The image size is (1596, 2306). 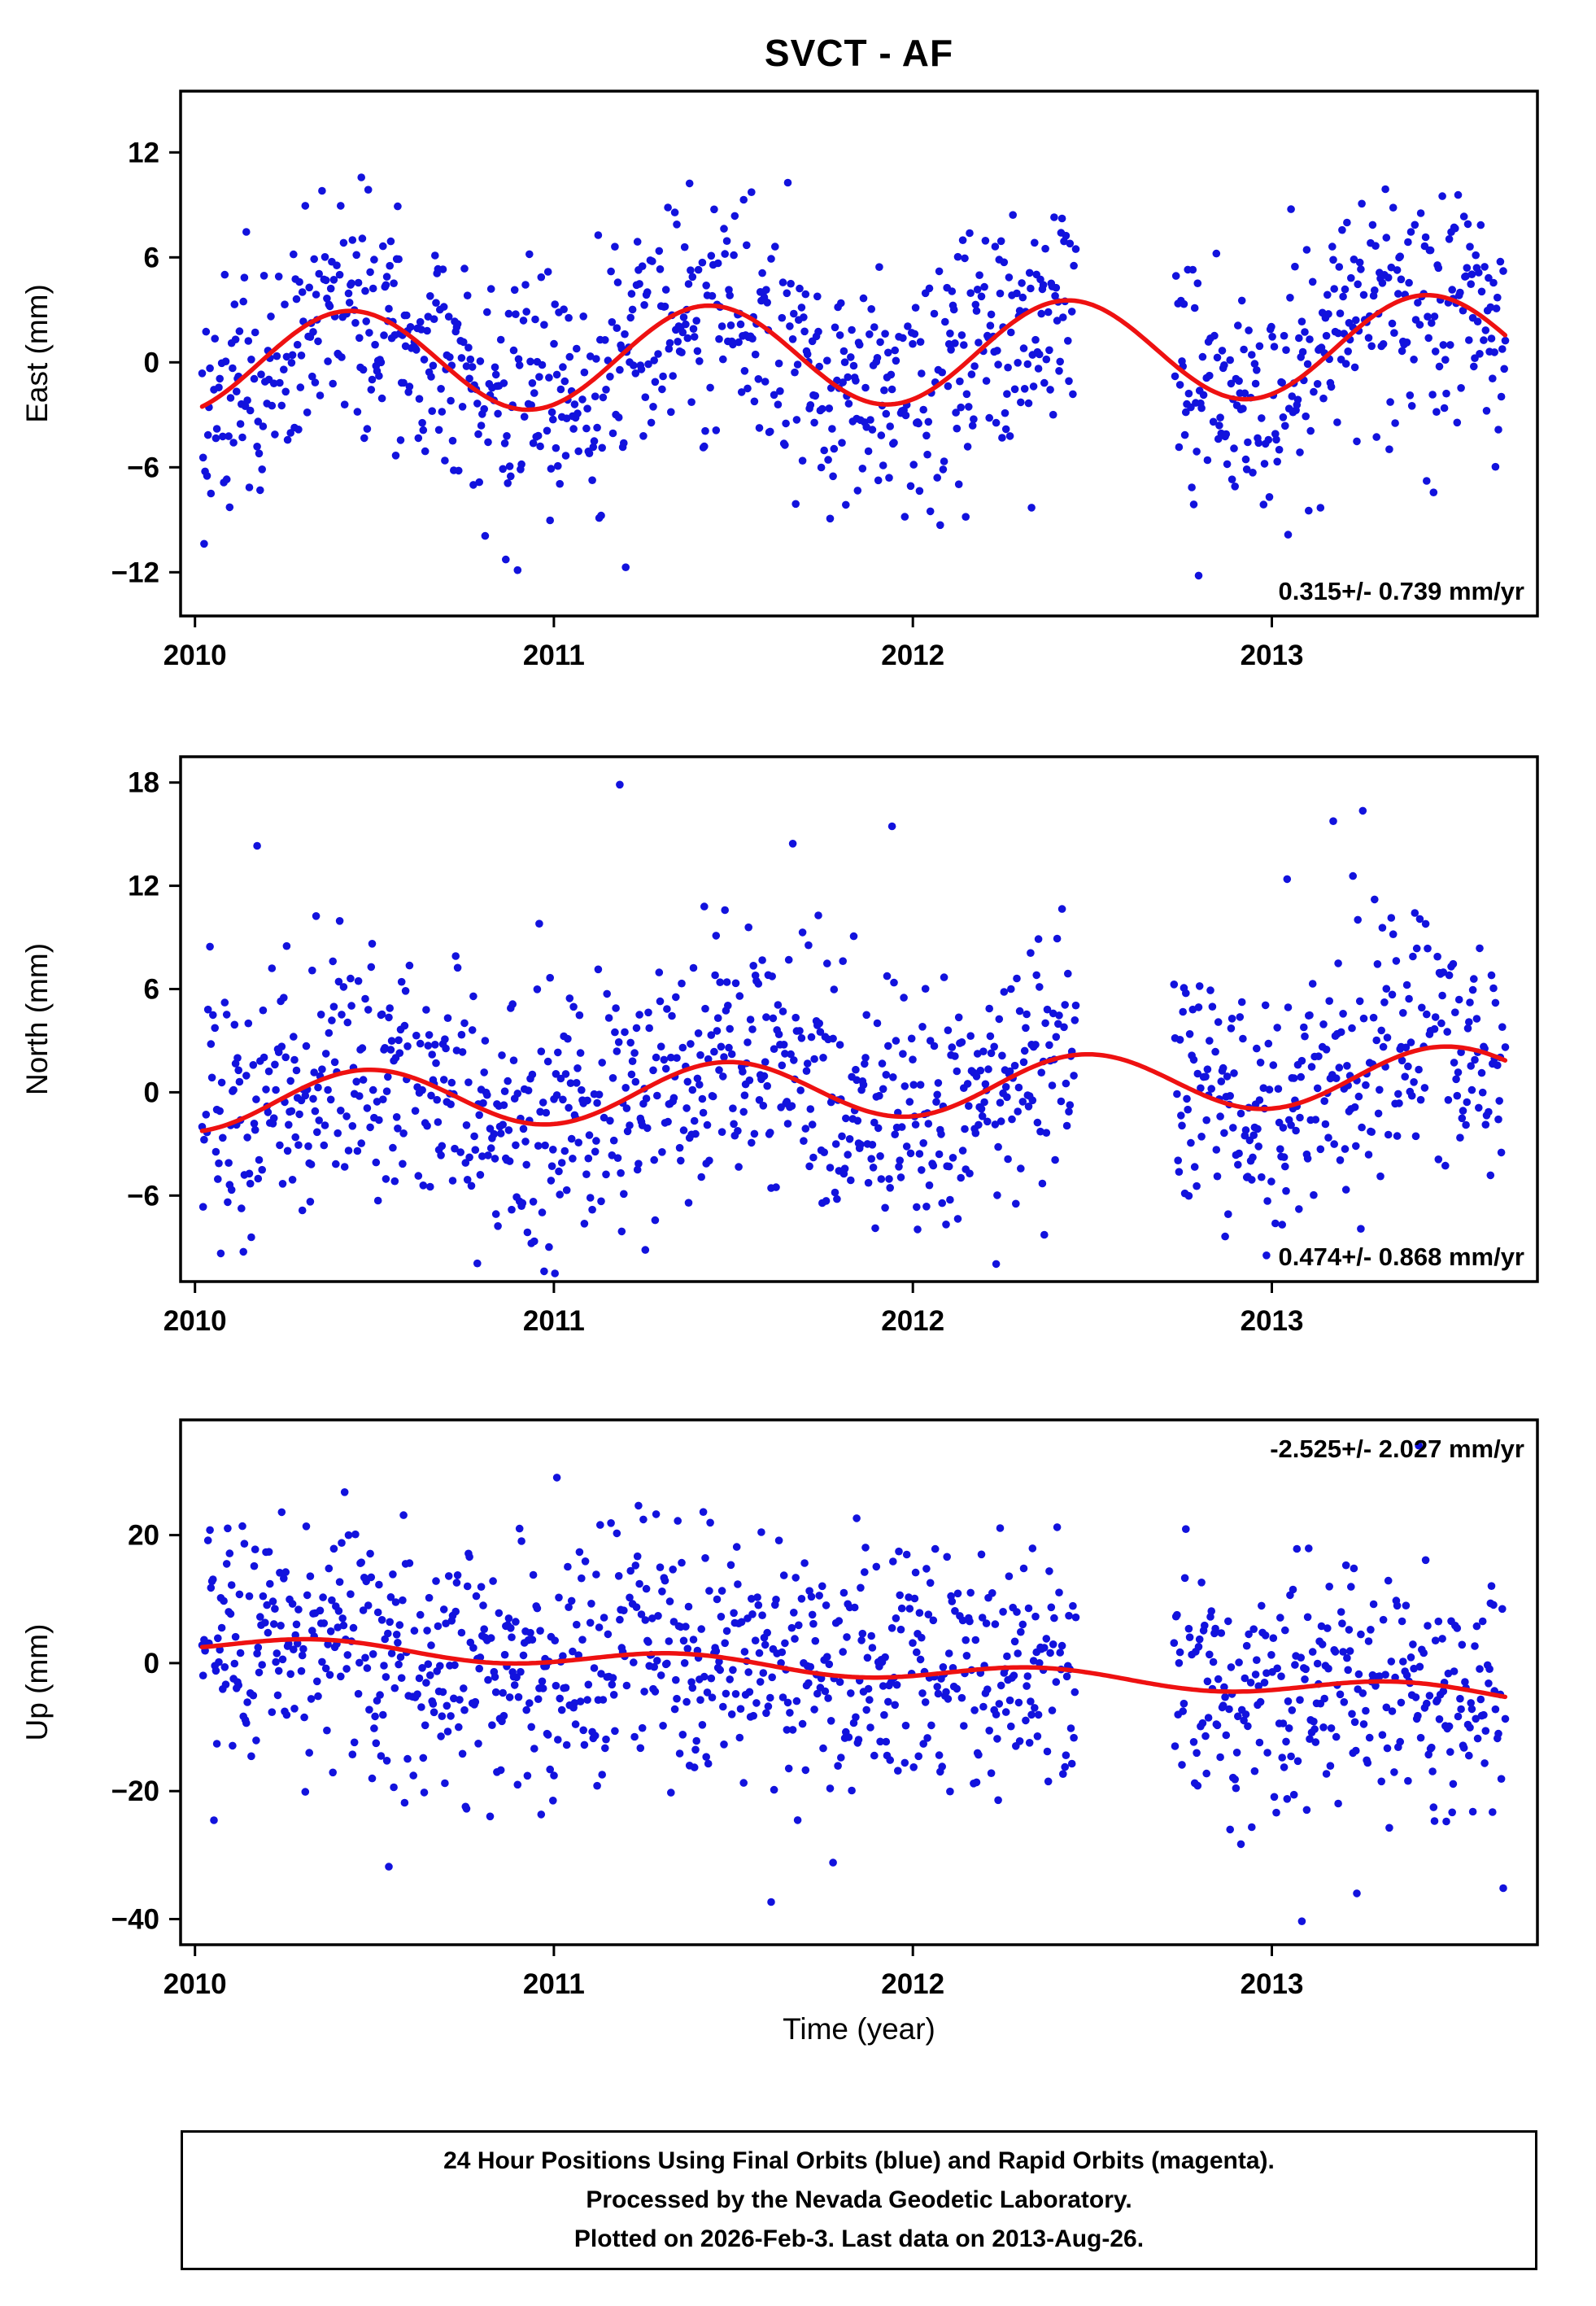 I want to click on east-ytick-label: 0, so click(x=151, y=362).